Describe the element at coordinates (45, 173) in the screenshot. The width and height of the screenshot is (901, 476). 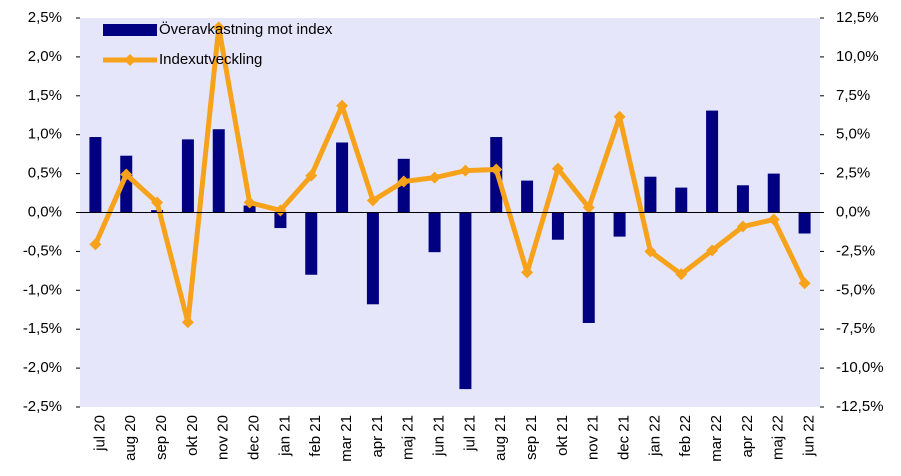
I see `y-tick-label: 0,5%` at that location.